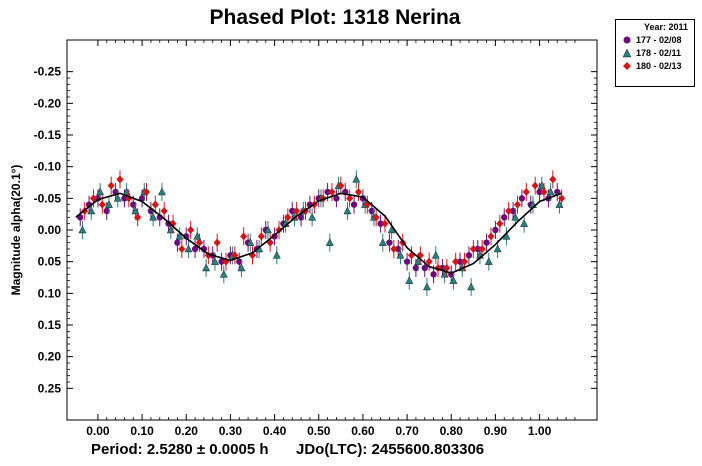 The image size is (702, 466). What do you see at coordinates (98, 431) in the screenshot?
I see `x-tick-label: 0.00` at bounding box center [98, 431].